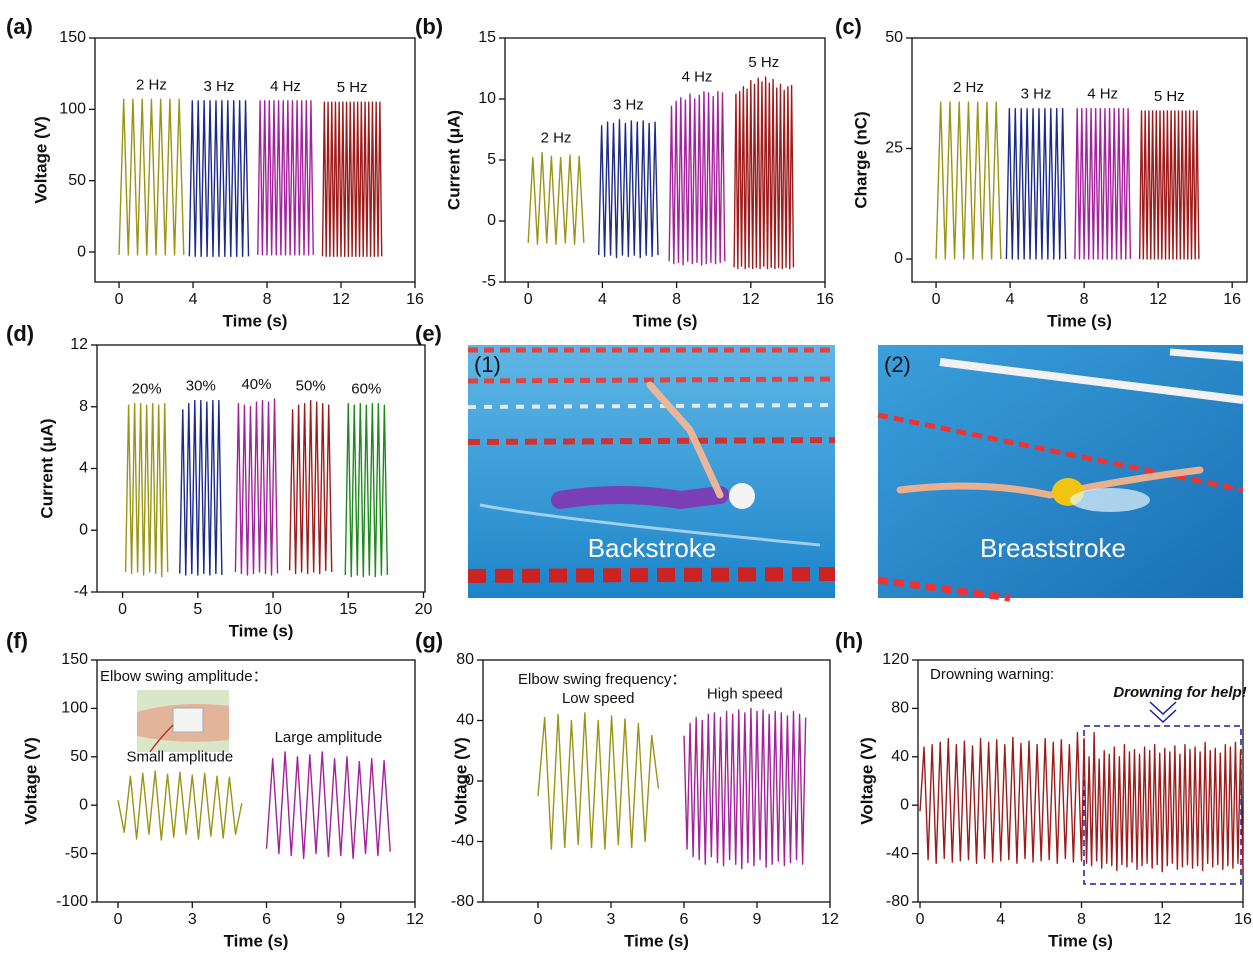 Image resolution: width=1253 pixels, height=959 pixels. Describe the element at coordinates (429, 640) in the screenshot. I see `panel-label: (g)` at that location.